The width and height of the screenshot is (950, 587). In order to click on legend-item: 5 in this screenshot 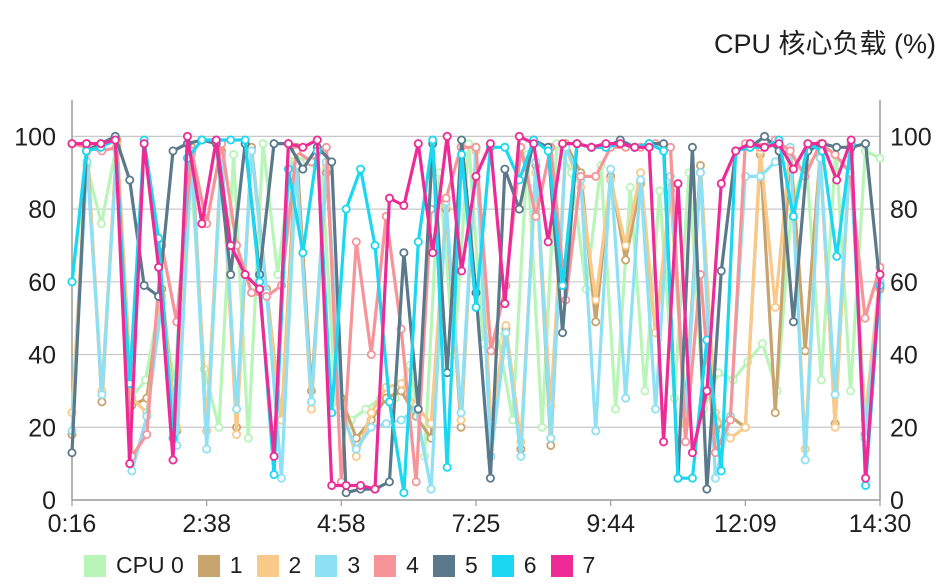, I will do `click(455, 565)`.